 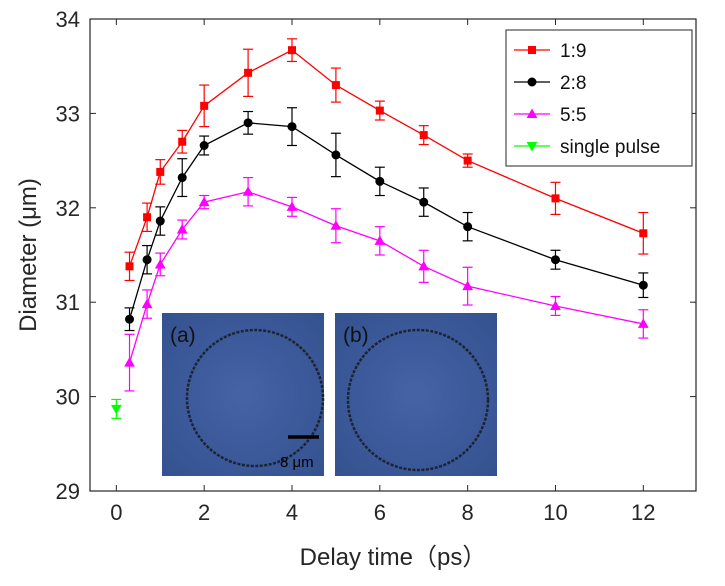 I want to click on y-axis-label-close: ), so click(x=28, y=182).